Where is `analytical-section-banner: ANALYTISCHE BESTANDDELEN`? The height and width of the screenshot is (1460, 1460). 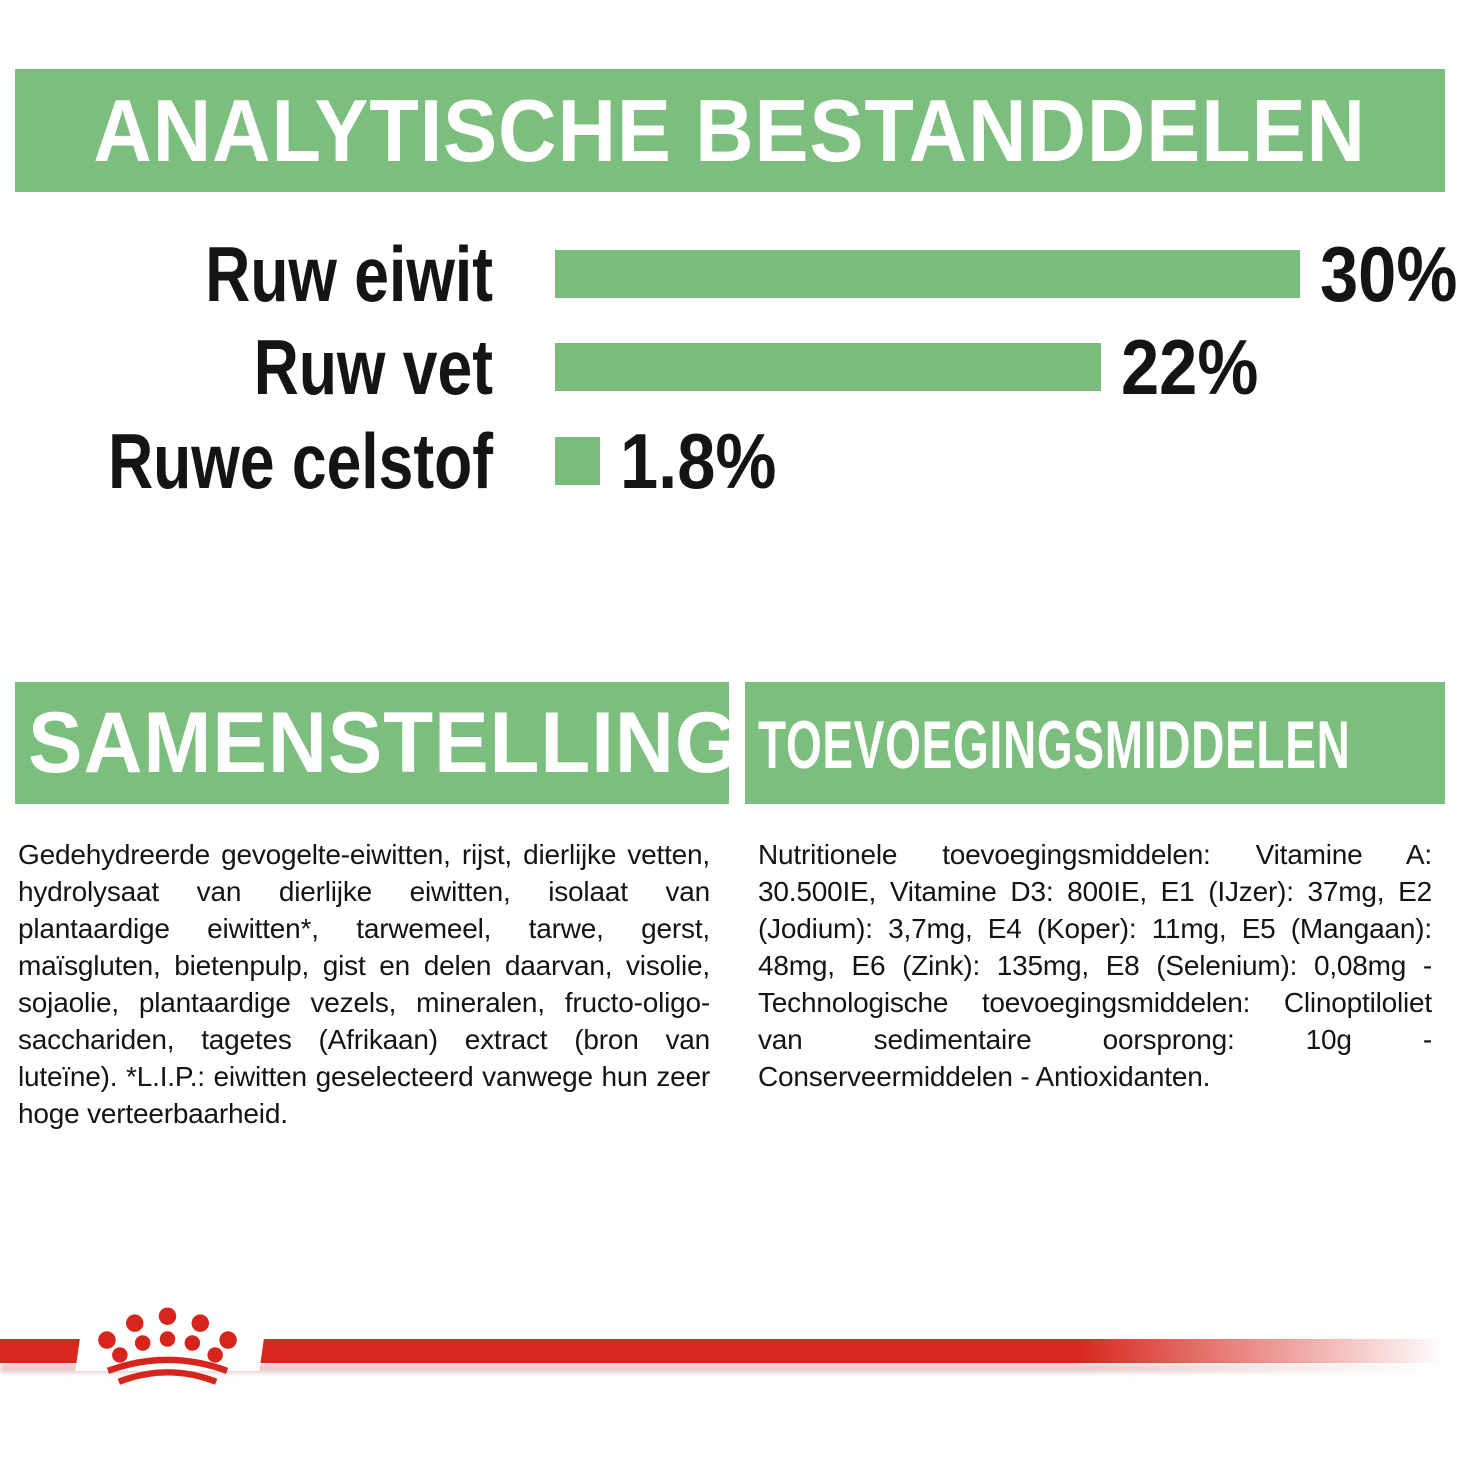
analytical-section-banner: ANALYTISCHE BESTANDDELEN is located at coordinates (730, 130).